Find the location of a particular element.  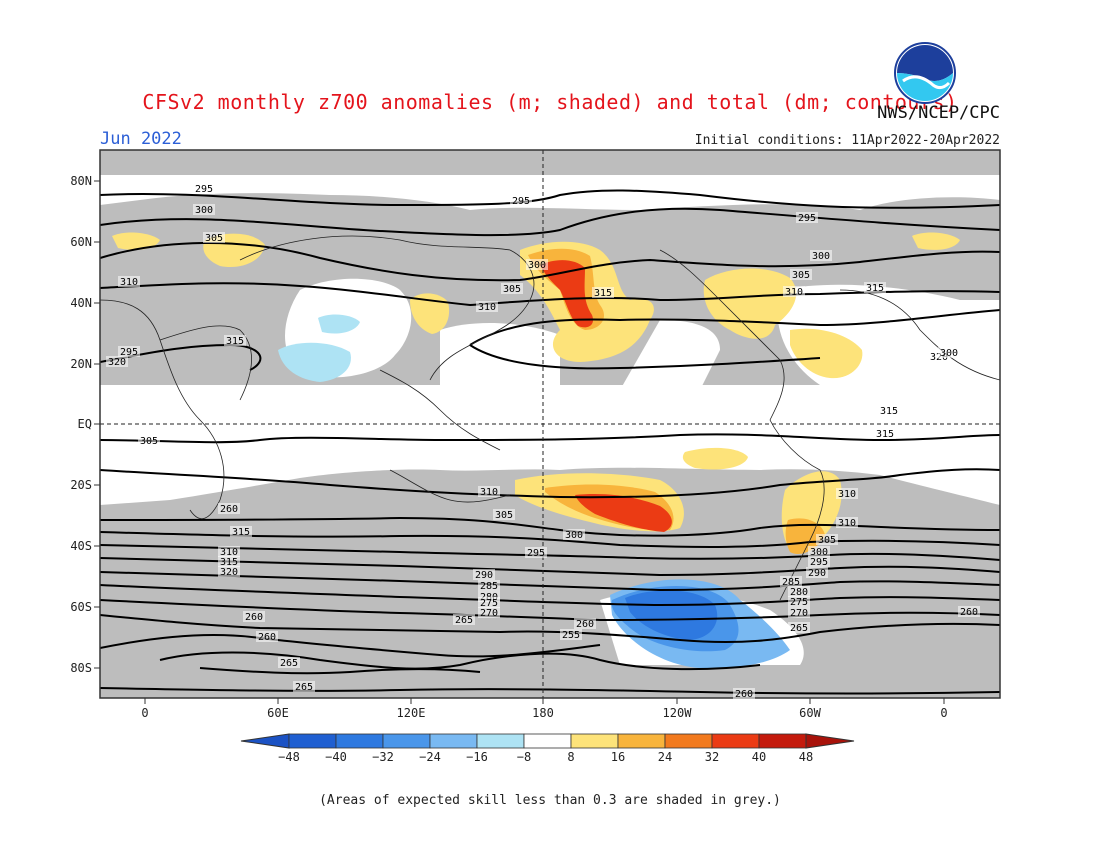

contour-label: 270 is located at coordinates (489, 613).